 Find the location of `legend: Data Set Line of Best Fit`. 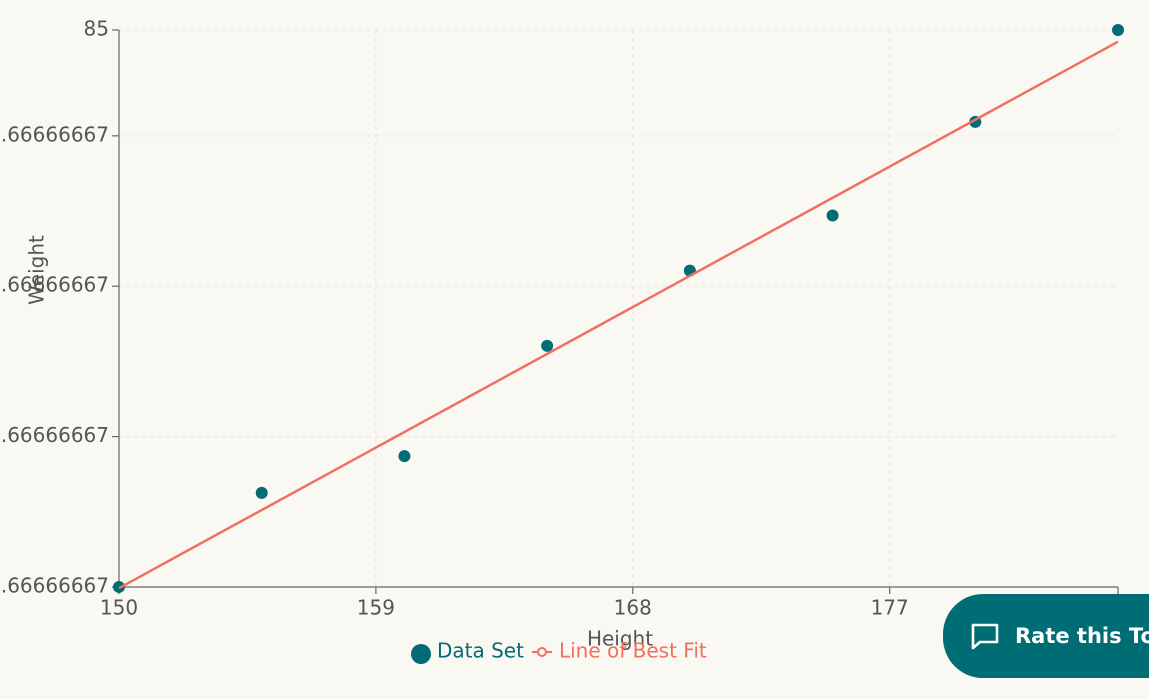

legend: Data Set Line of Best Fit is located at coordinates (559, 651).